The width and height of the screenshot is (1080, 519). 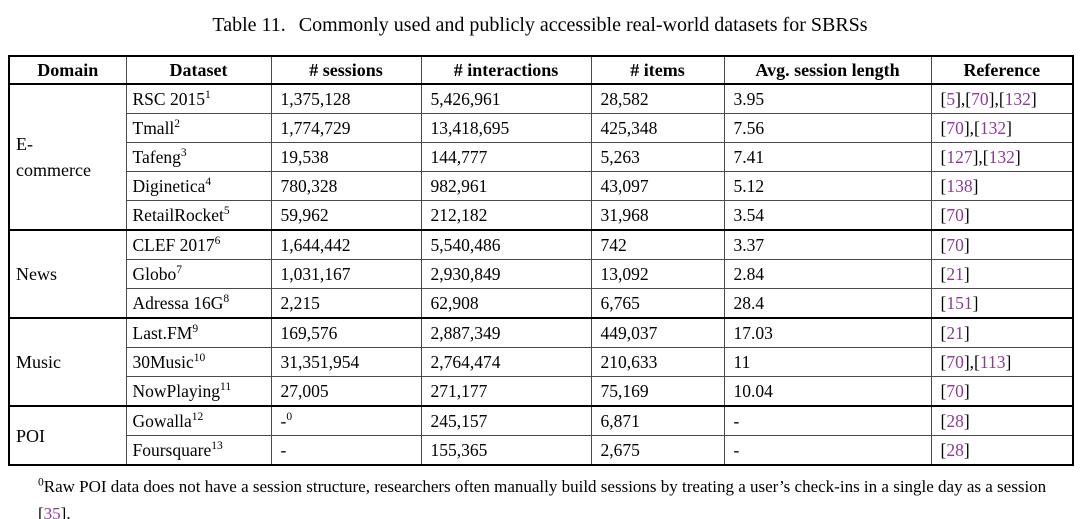 I want to click on table-row: POI Gowalla12 -0 245,157 6,871- [28], so click(x=541, y=435).